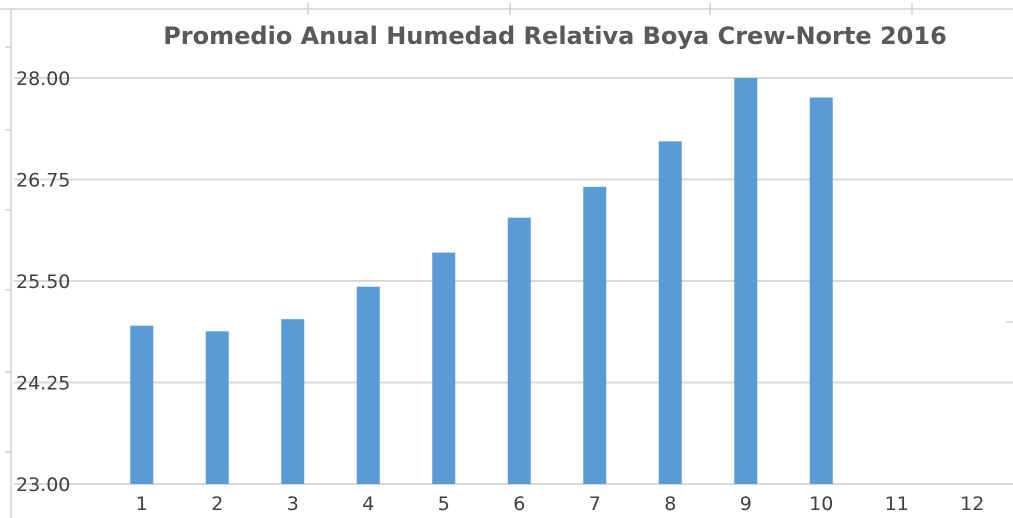 This screenshot has height=518, width=1013. What do you see at coordinates (670, 504) in the screenshot?
I see `x-tick-label: 8` at bounding box center [670, 504].